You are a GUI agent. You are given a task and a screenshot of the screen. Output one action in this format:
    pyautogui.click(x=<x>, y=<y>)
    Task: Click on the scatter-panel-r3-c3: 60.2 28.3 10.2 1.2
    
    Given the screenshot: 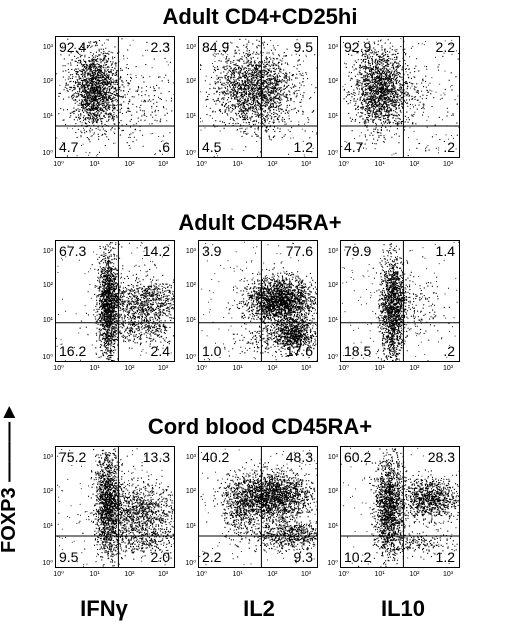 What is the action you would take?
    pyautogui.click(x=400, y=507)
    